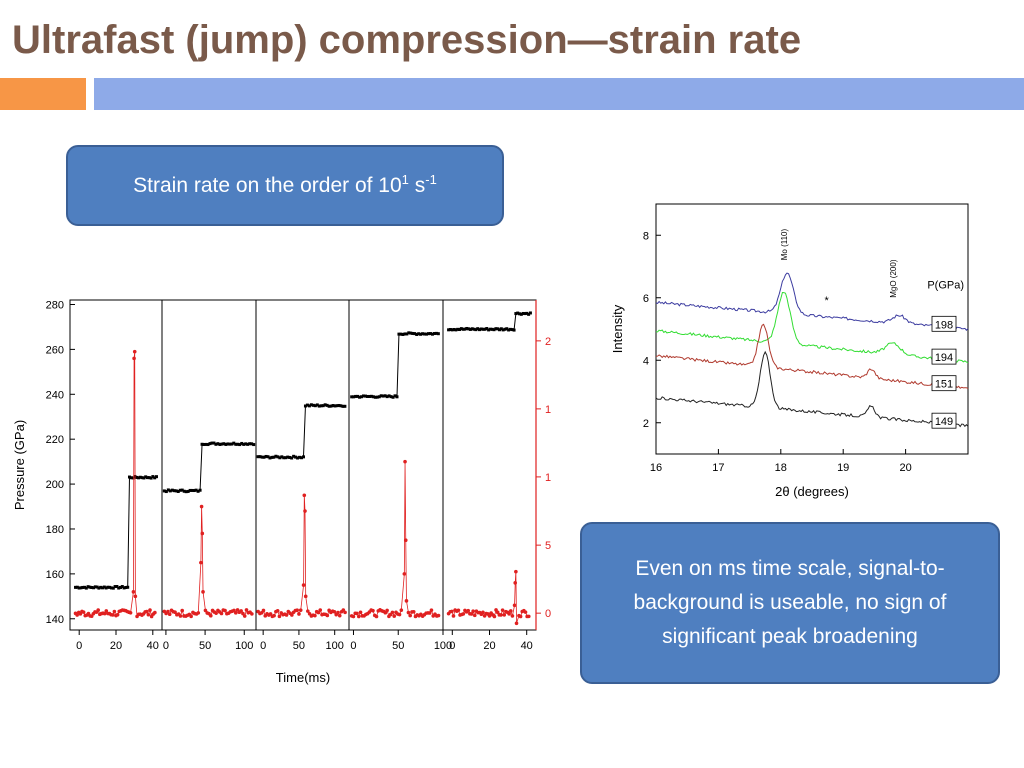 Image resolution: width=1024 pixels, height=768 pixels. Describe the element at coordinates (646, 236) in the screenshot. I see `xrd-y-tick-label: 8` at that location.